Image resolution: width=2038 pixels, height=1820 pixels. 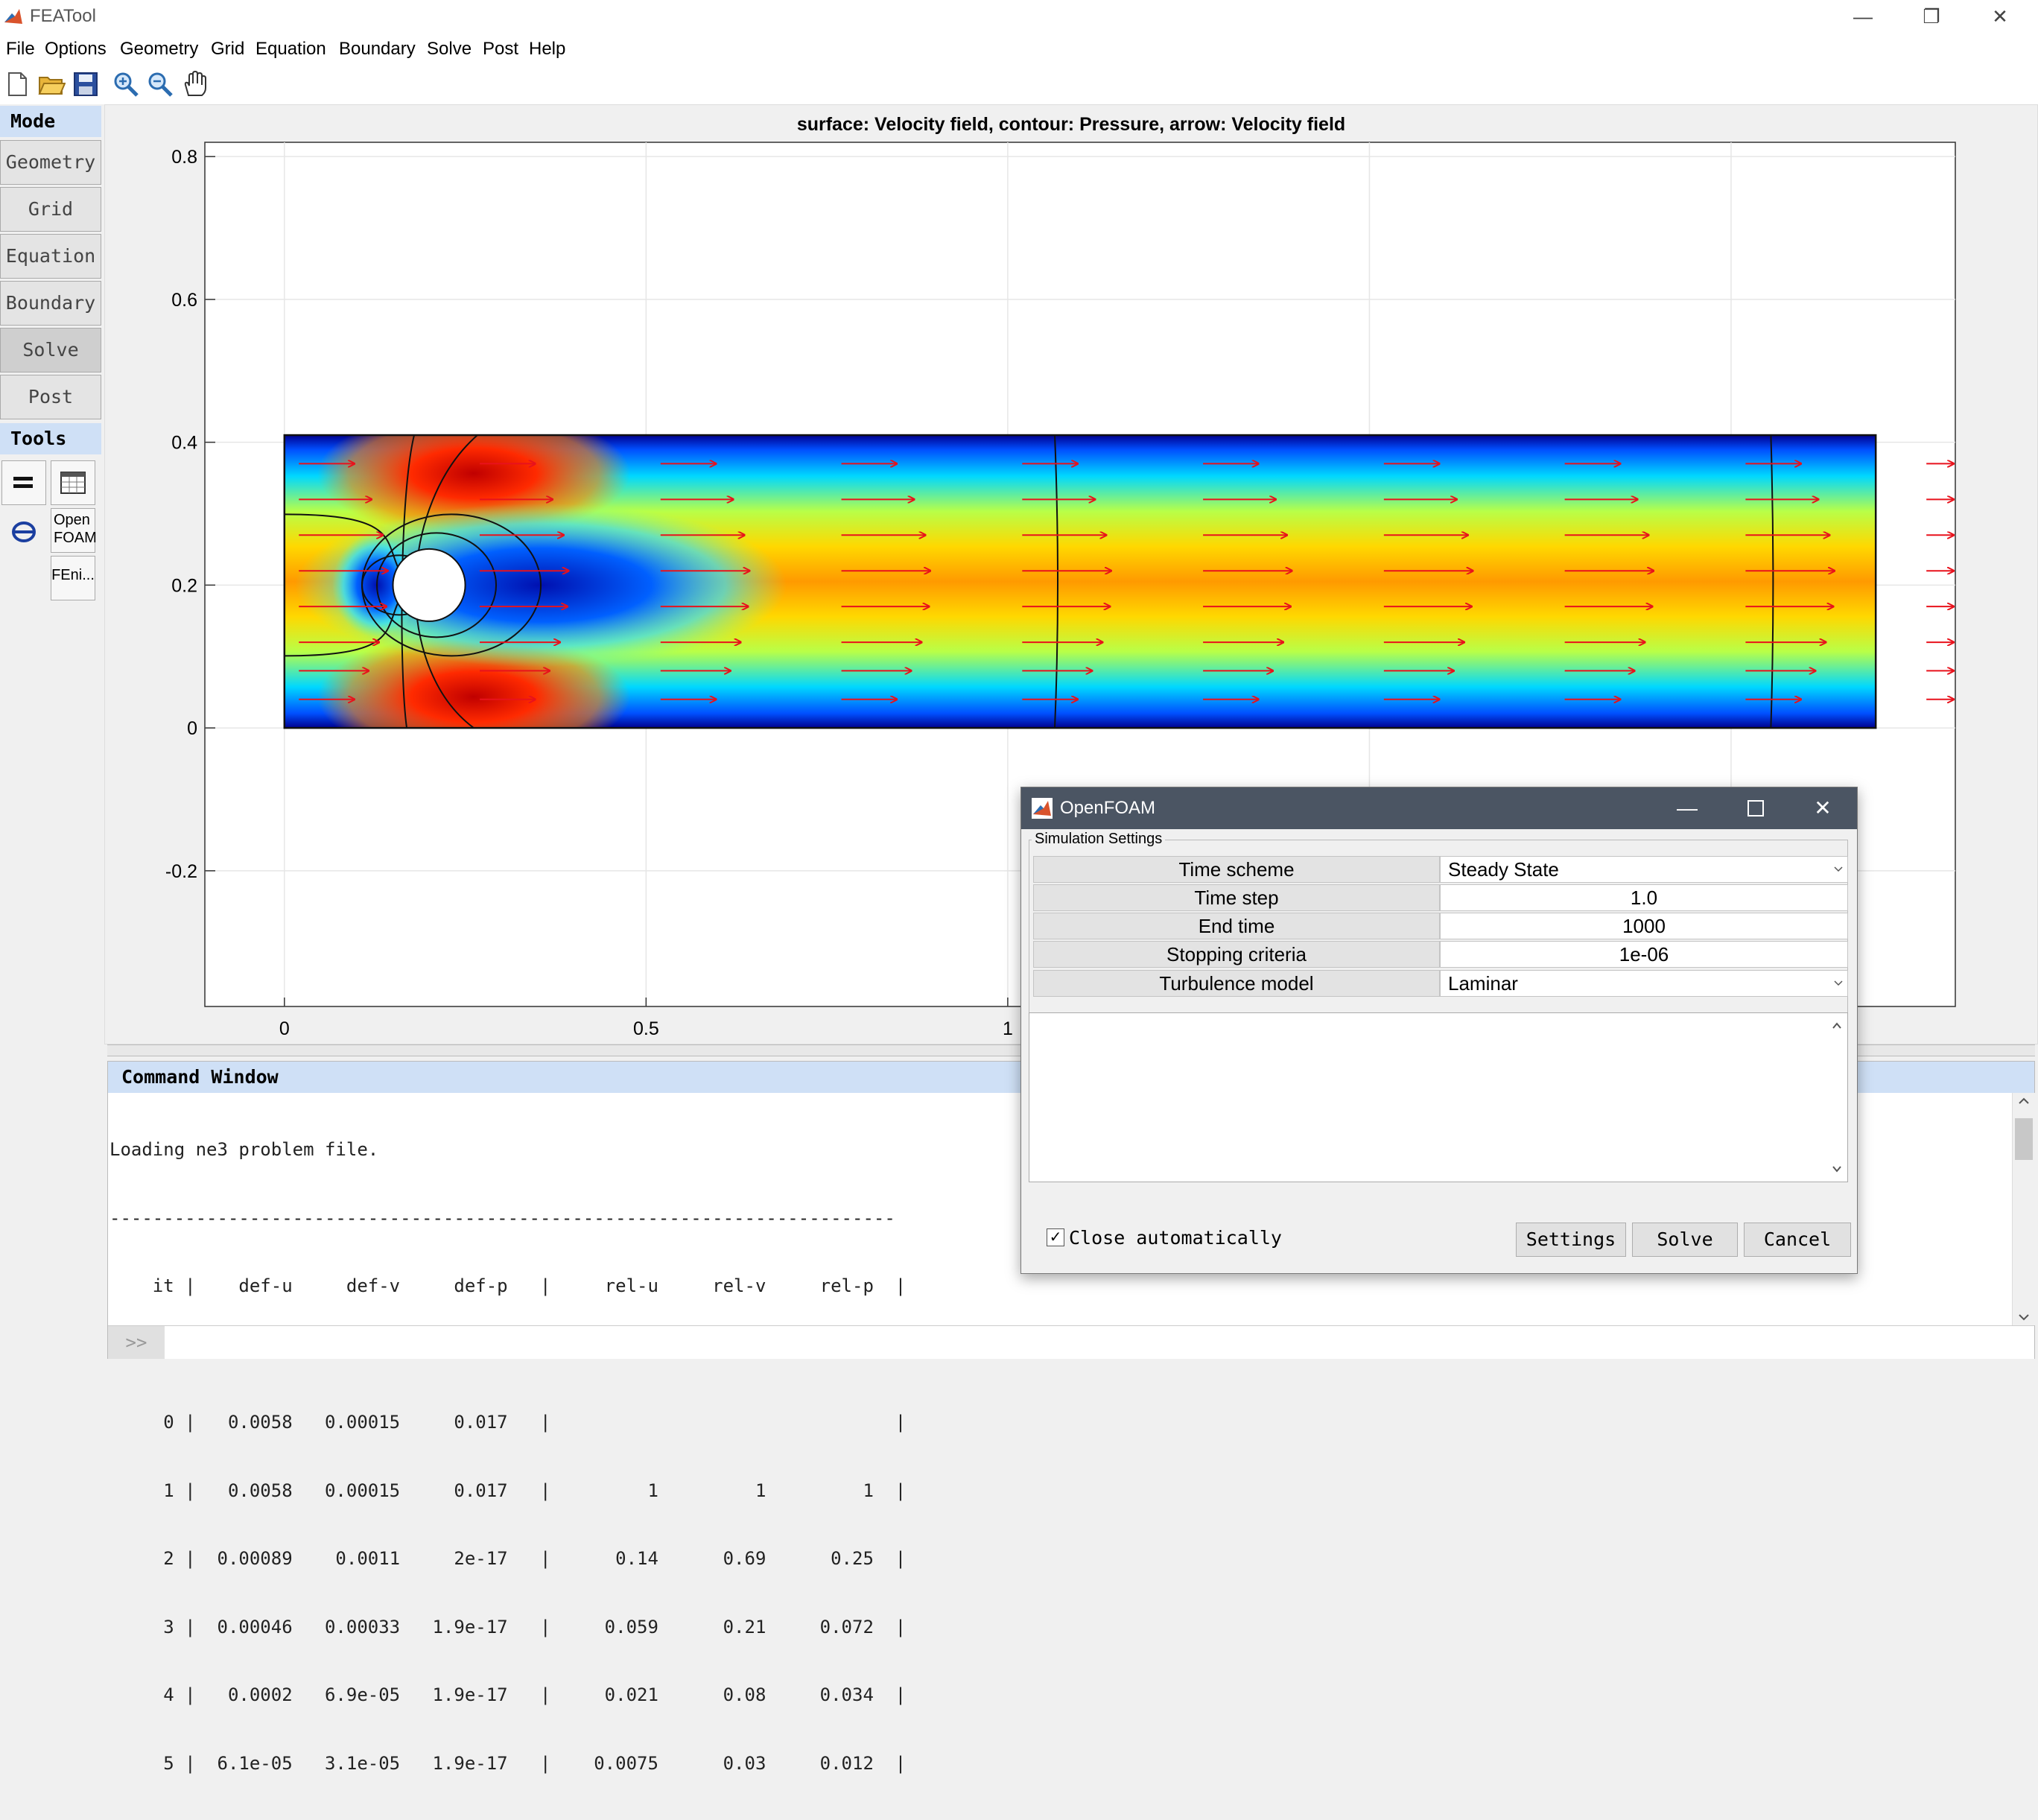 What do you see at coordinates (136, 1342) in the screenshot?
I see `command-prompt: >>` at bounding box center [136, 1342].